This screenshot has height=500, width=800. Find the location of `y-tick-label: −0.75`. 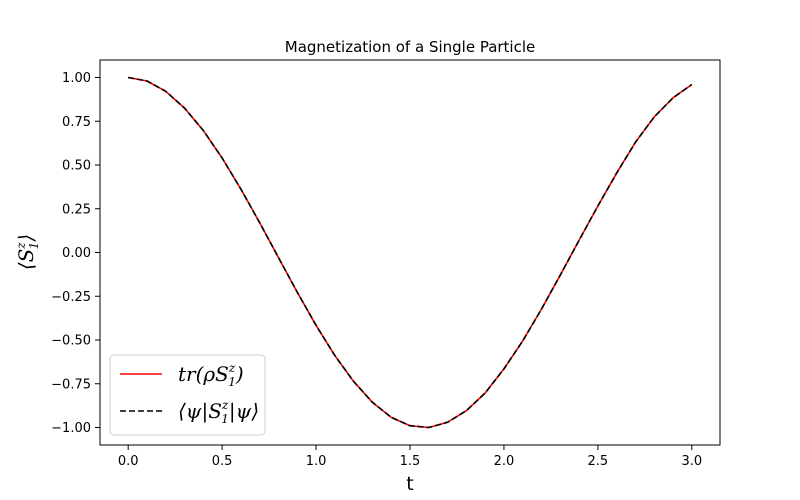

y-tick-label: −0.75 is located at coordinates (71, 384).